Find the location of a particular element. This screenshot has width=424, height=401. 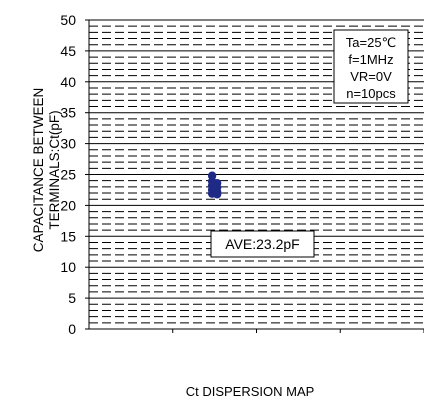

y-tick-label: 45 is located at coordinates (68, 51).